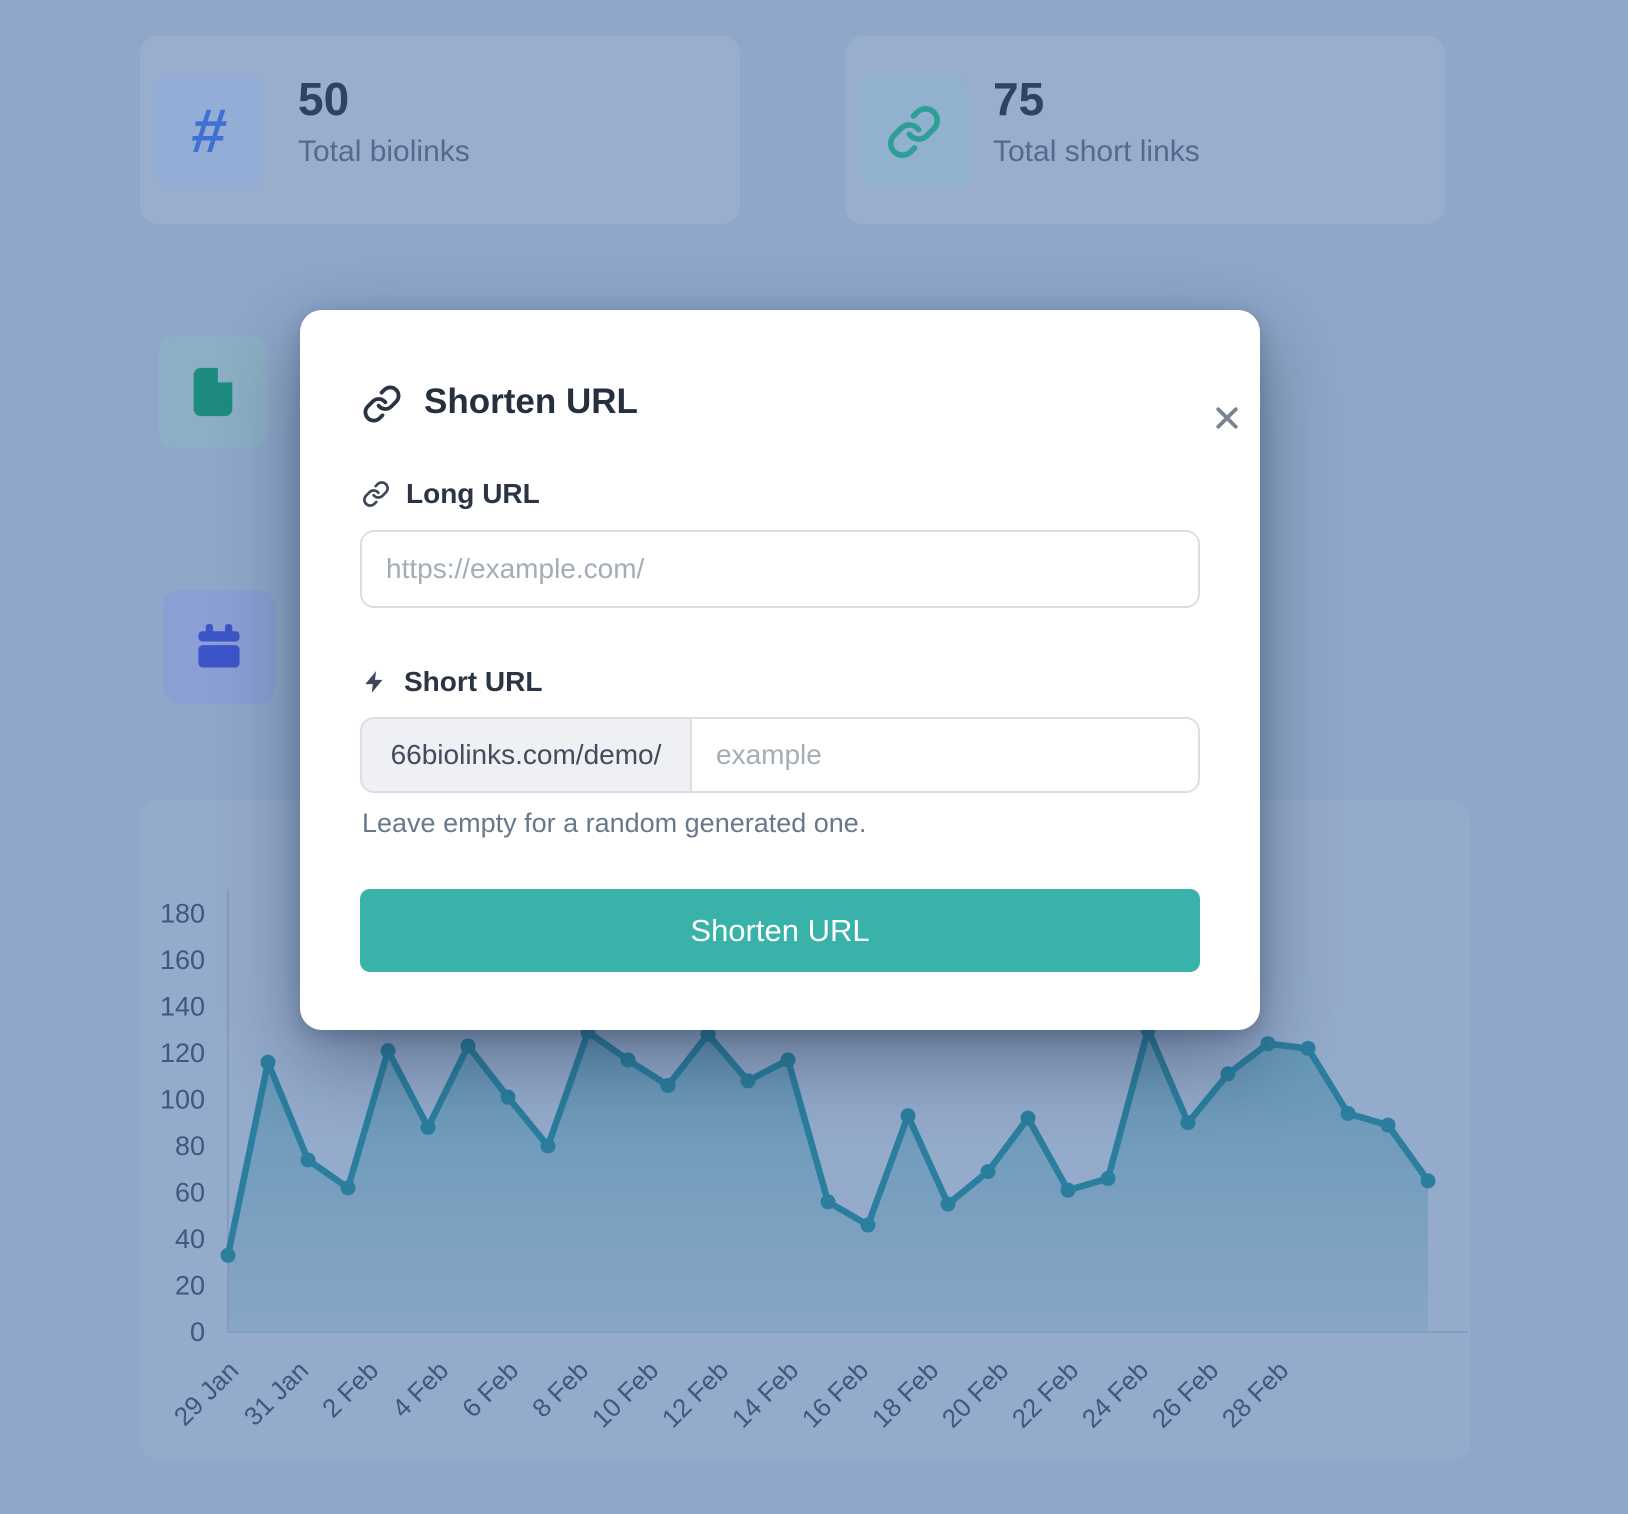  Describe the element at coordinates (197, 1332) in the screenshot. I see `svg-text: 0` at that location.